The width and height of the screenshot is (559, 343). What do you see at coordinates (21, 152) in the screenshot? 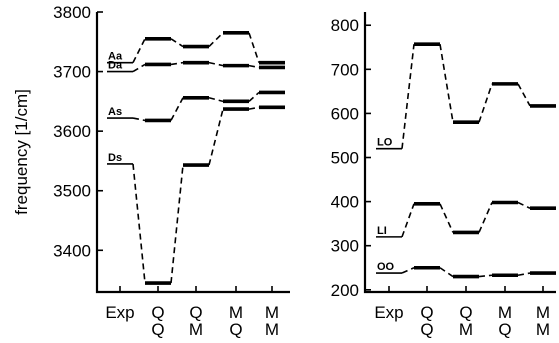
I see `y-axis-title: frequency [1/cm]` at bounding box center [21, 152].